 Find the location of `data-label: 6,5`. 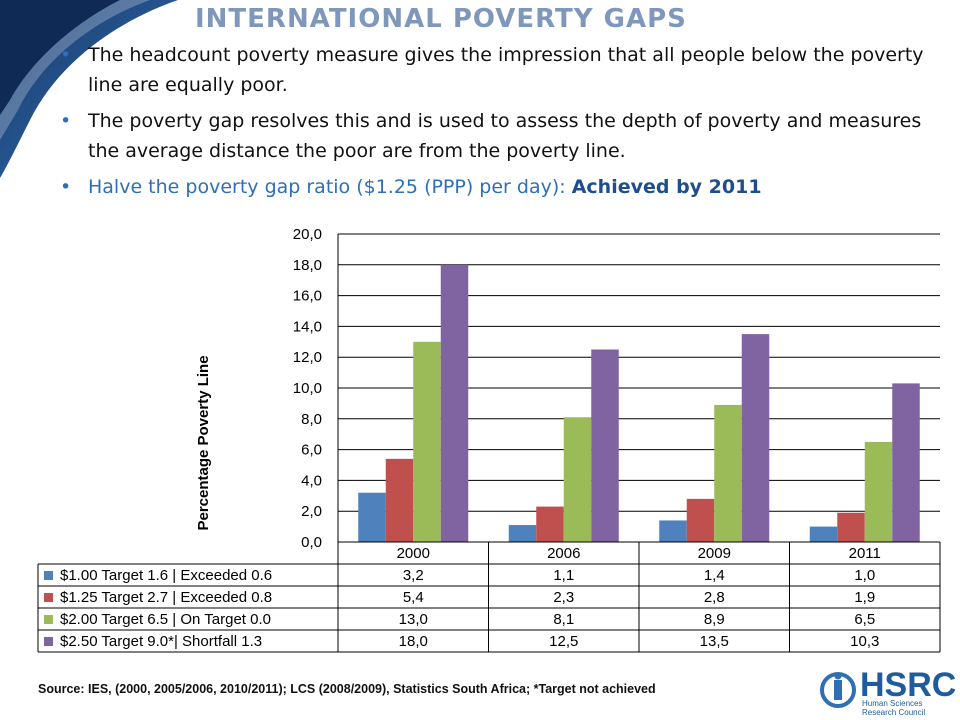

data-label: 6,5 is located at coordinates (864, 619).